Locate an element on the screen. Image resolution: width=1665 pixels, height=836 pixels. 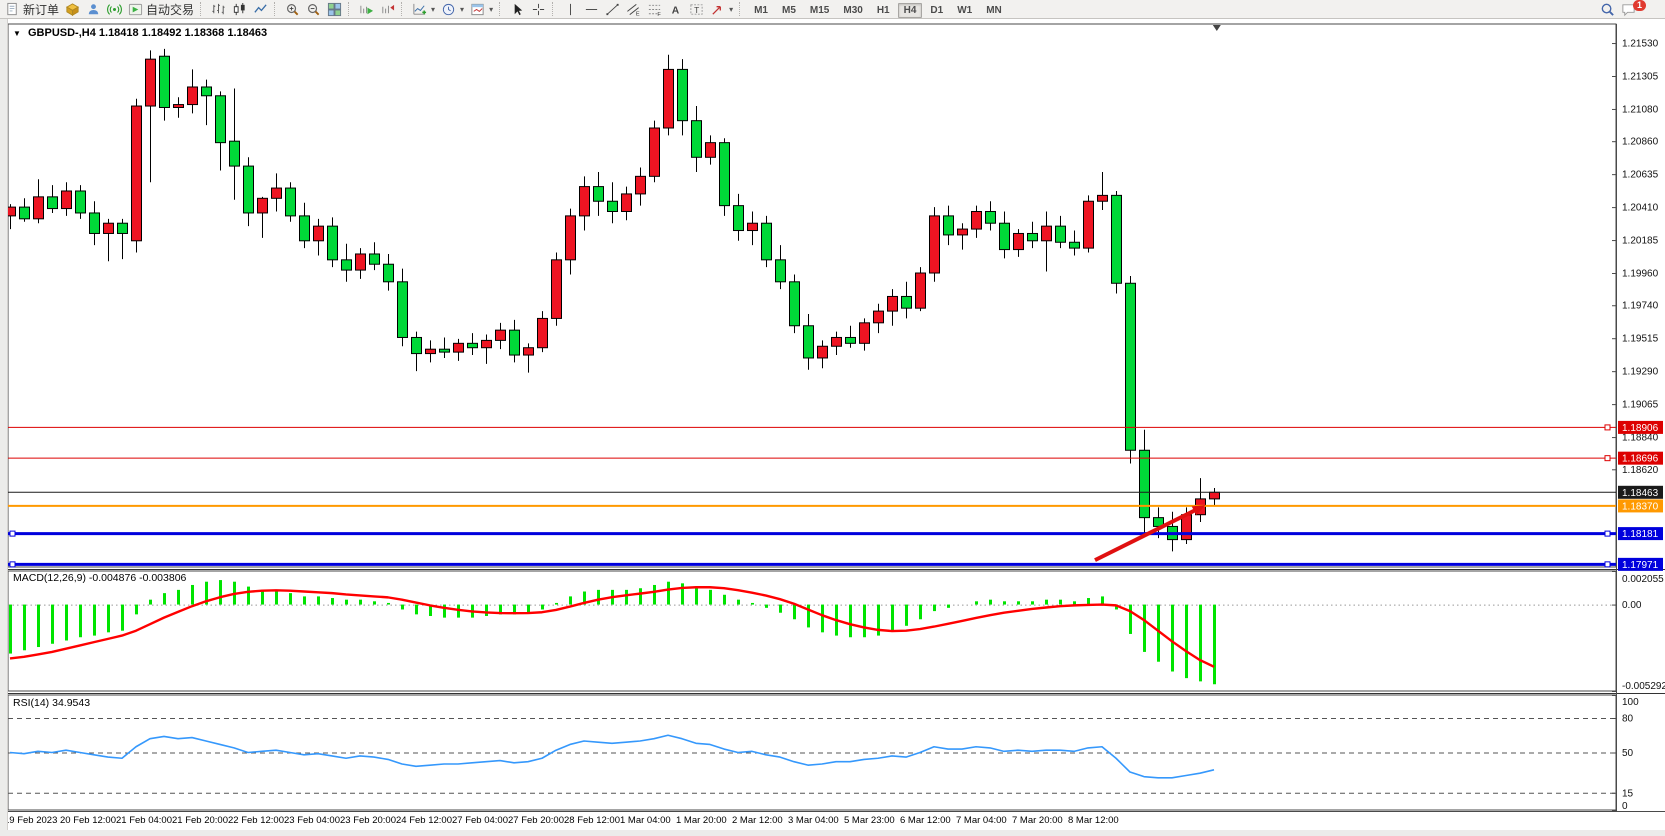
price-tag-1.18463 is located at coordinates (1640, 492).